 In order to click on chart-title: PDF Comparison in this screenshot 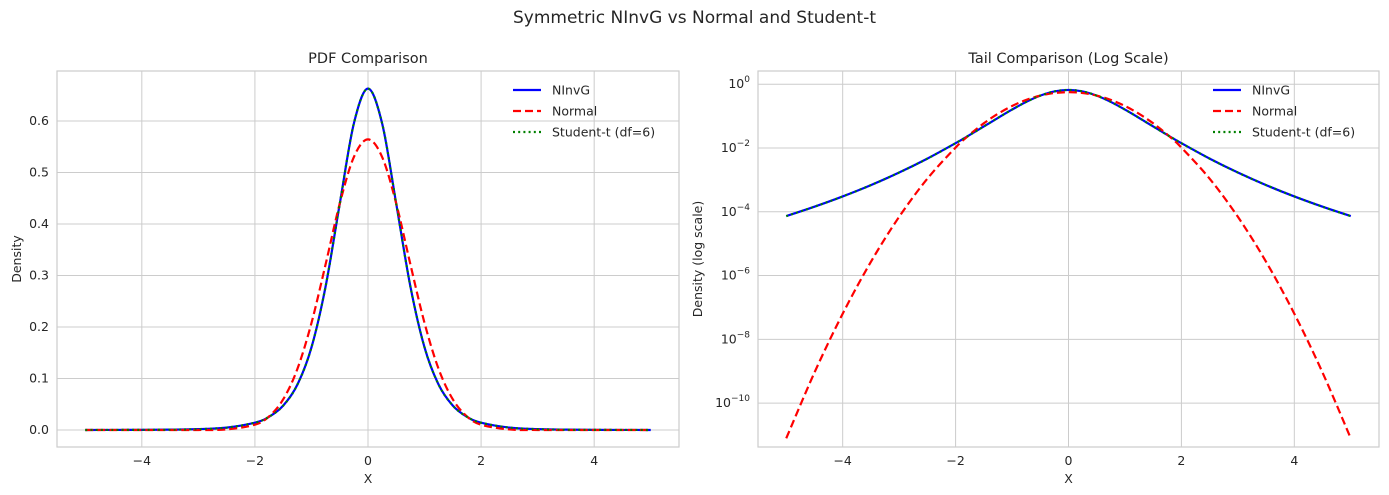, I will do `click(368, 59)`.